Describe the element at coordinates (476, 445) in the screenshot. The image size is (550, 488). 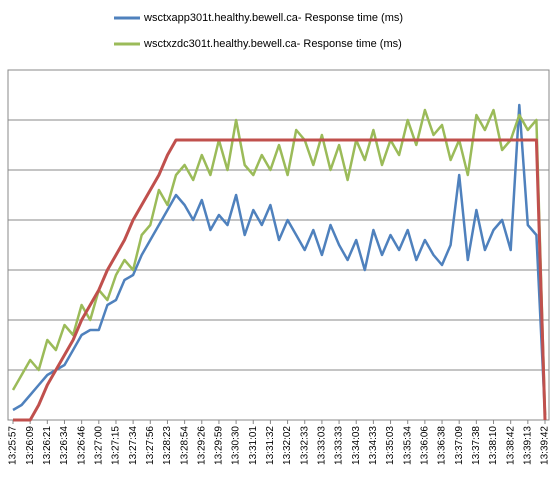
I see `x-tick-label: 13:37:38` at that location.